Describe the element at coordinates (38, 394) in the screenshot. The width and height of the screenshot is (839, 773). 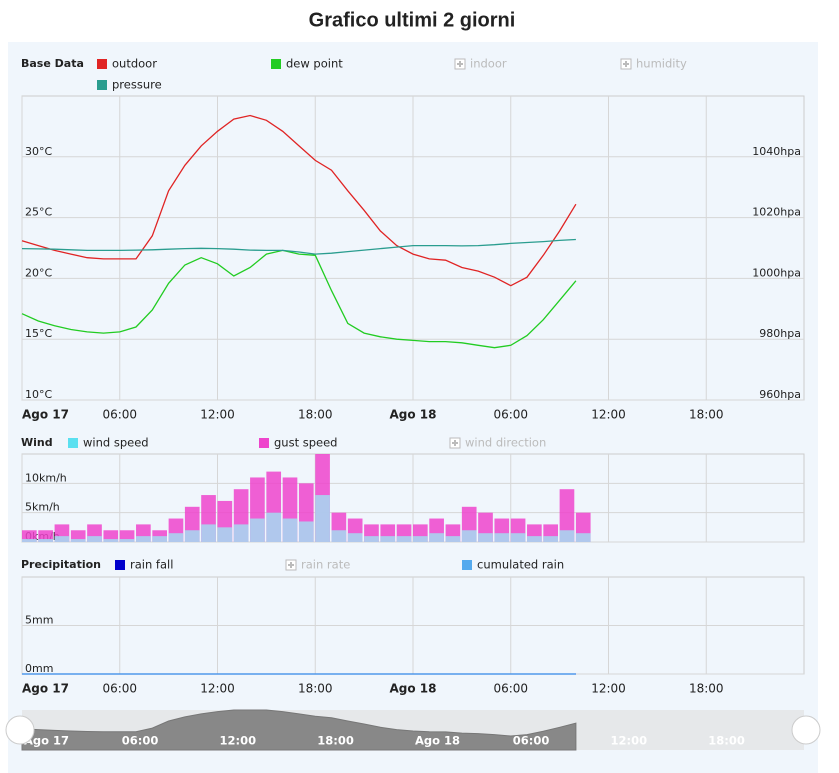
I see `y-tick-label: 10°C` at that location.